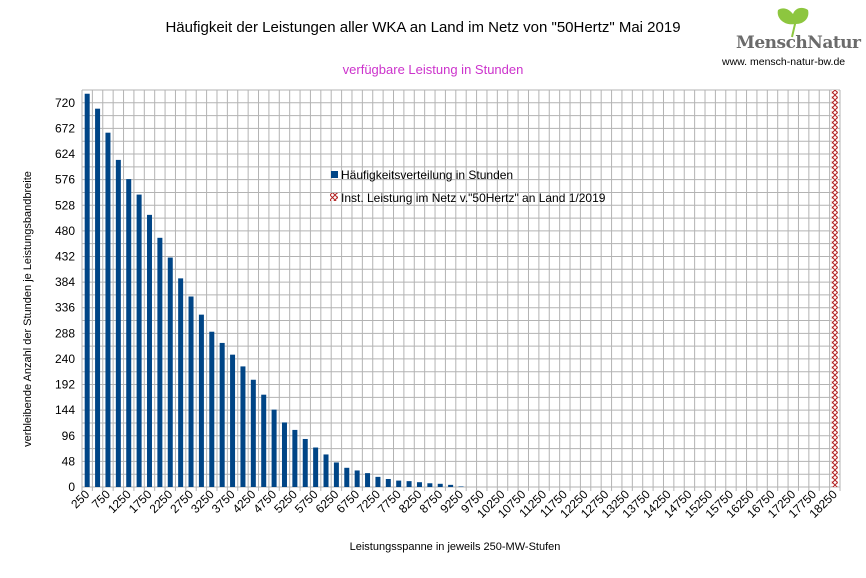  What do you see at coordinates (69, 461) in the screenshot?
I see `y-tick-label: 48` at bounding box center [69, 461].